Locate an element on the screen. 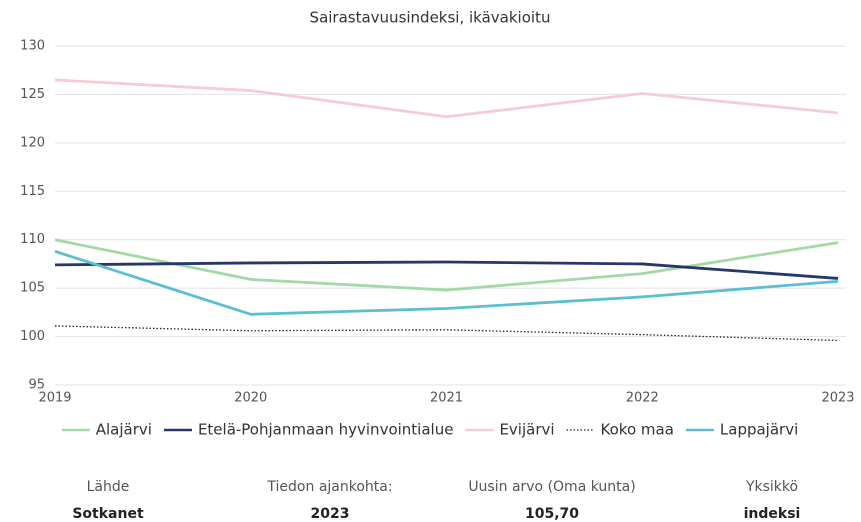 The image size is (861, 522). x-tick-label: 2019 is located at coordinates (54, 398).